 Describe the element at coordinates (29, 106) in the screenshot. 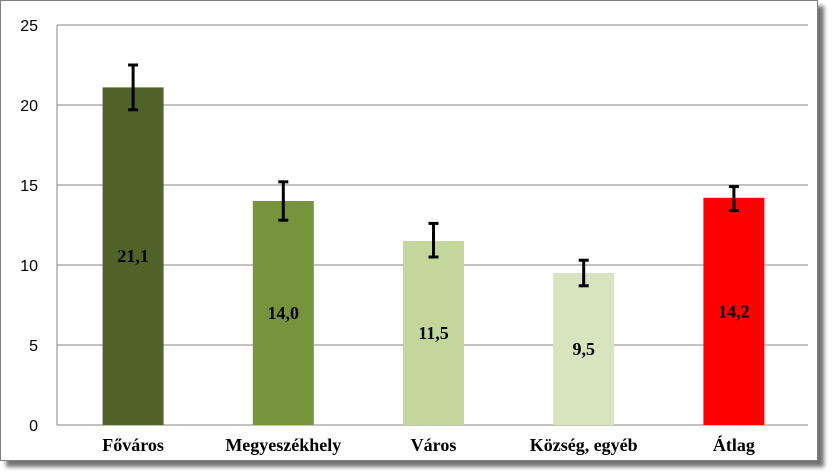

I see `y-tick-label: 20` at that location.